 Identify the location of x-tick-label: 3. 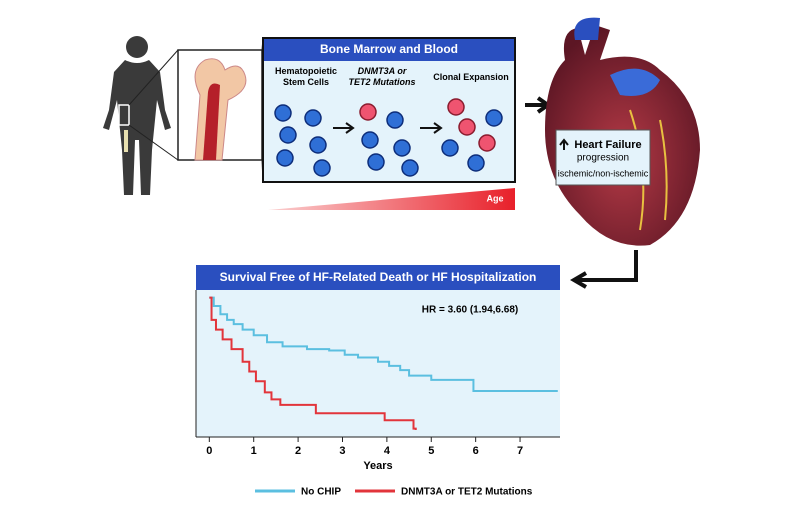
(342, 451).